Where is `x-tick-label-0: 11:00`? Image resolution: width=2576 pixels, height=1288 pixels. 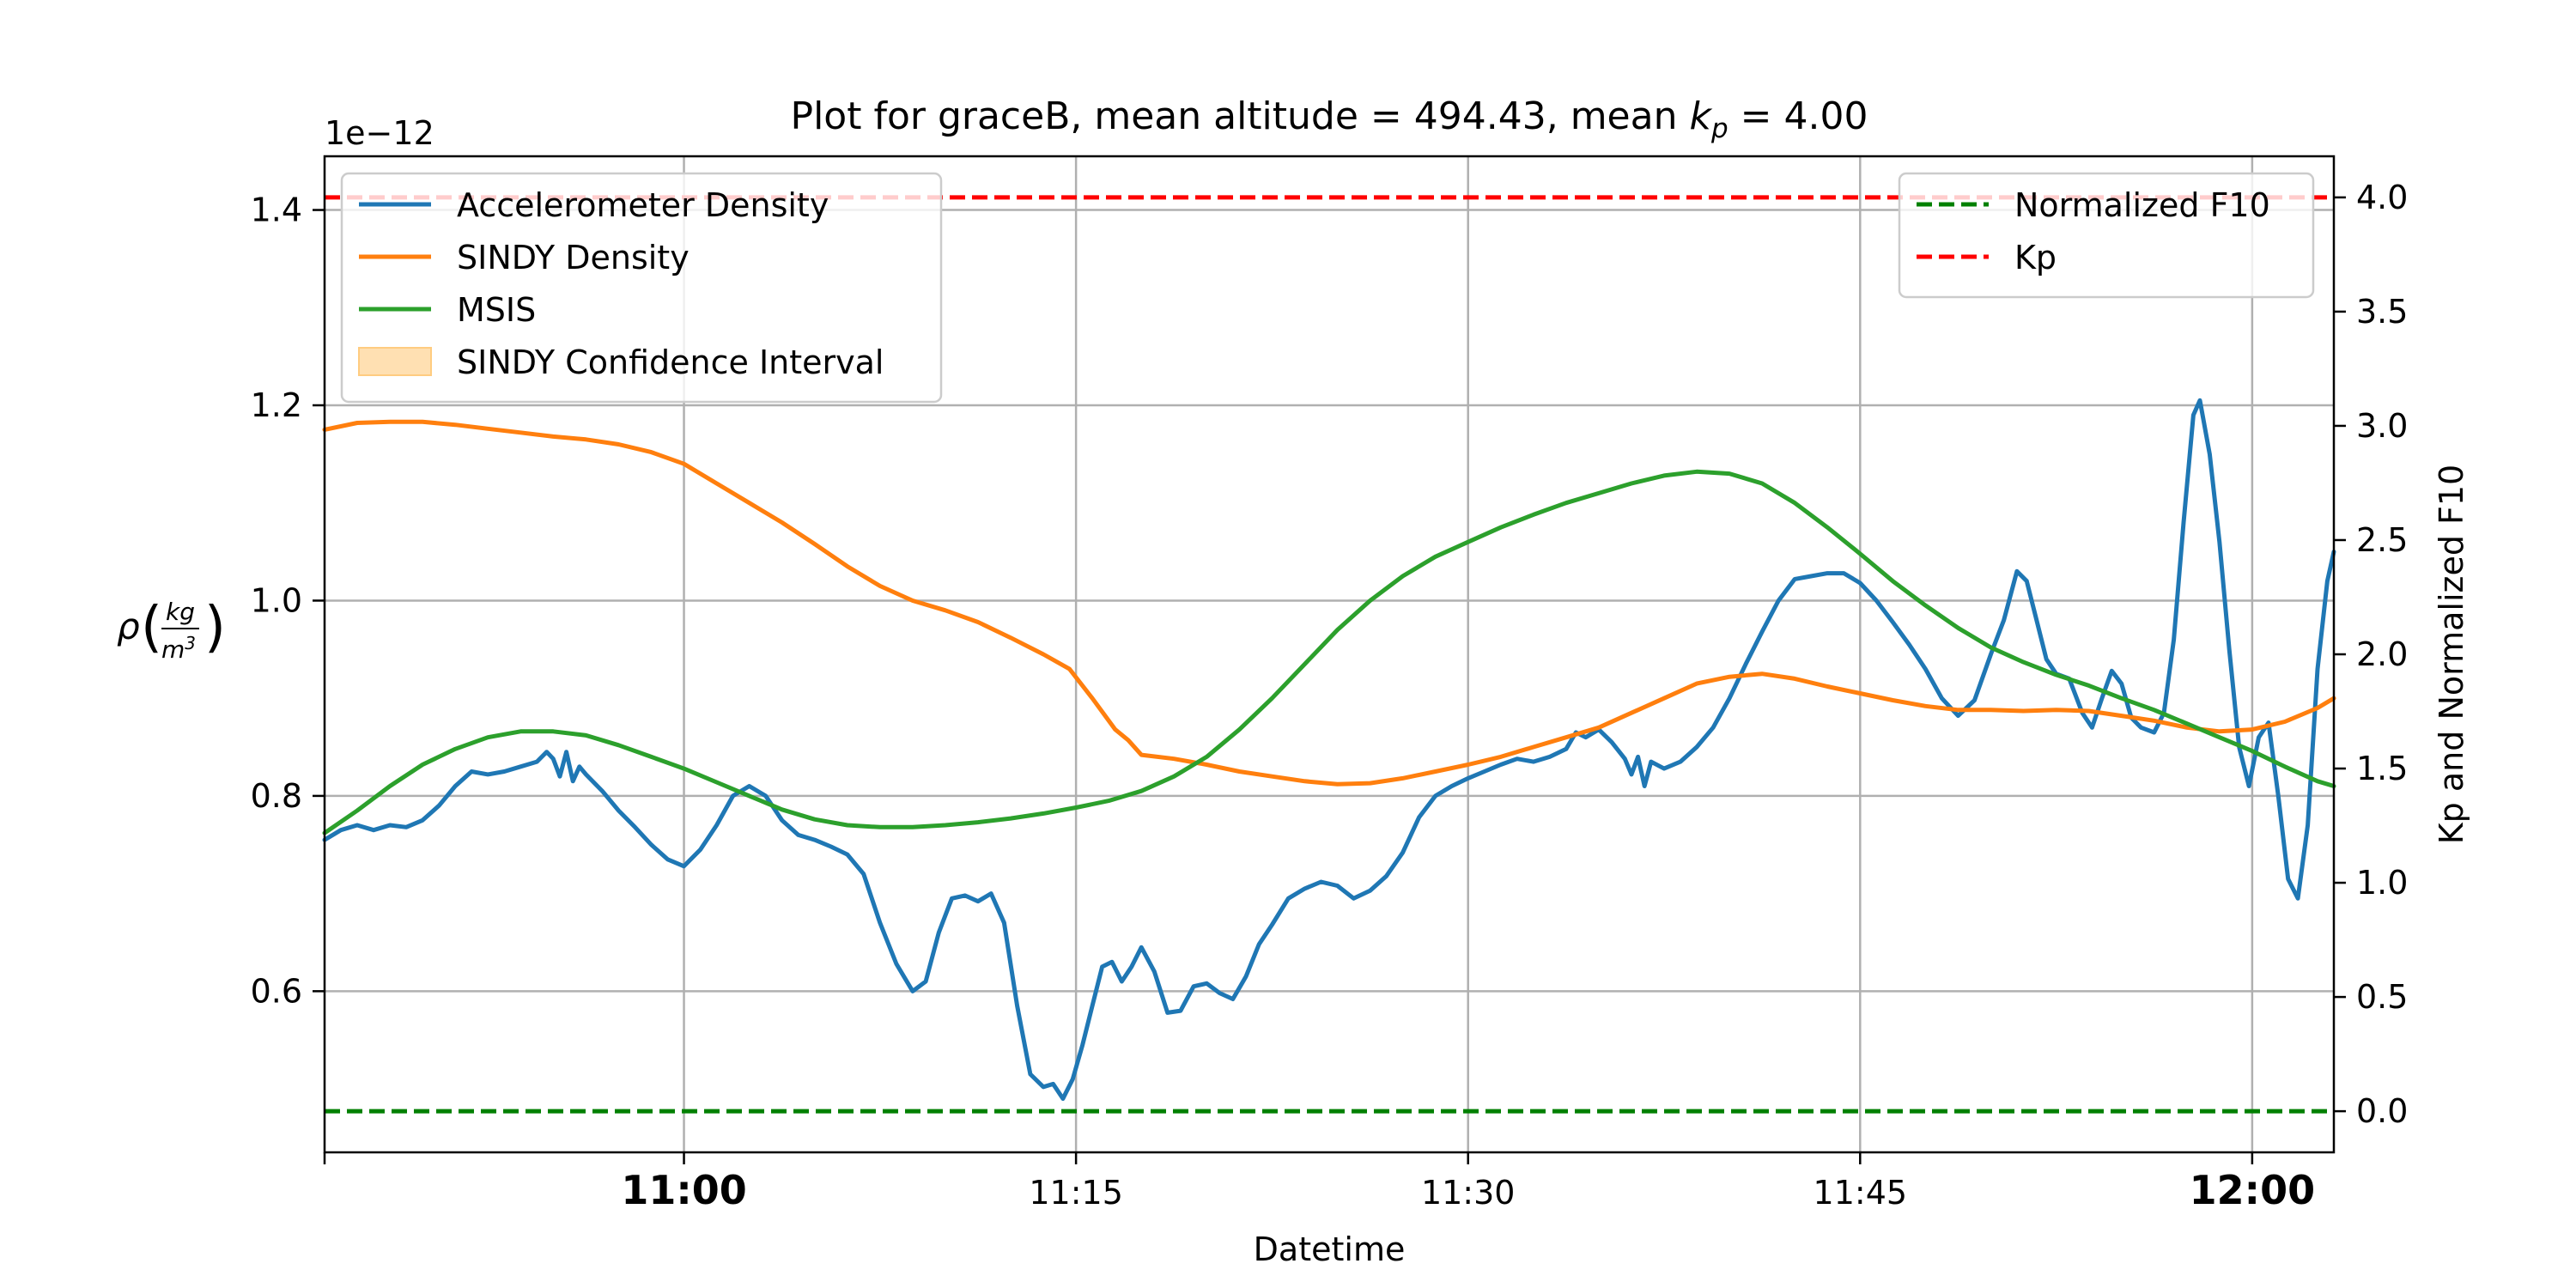
x-tick-label-0: 11:00 is located at coordinates (684, 1190).